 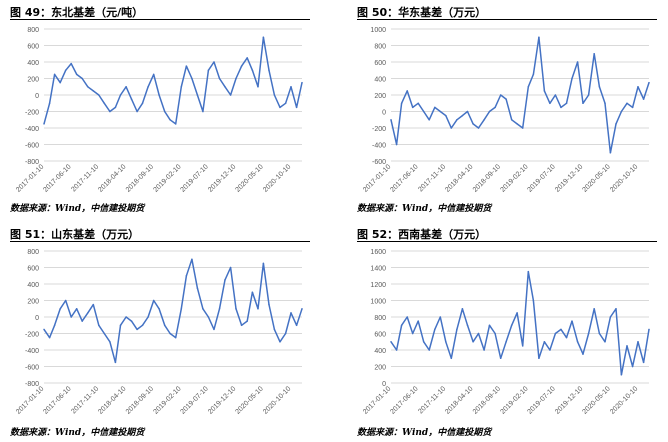 I want to click on x-tick-label: 2020-10-10, so click(x=624, y=400).